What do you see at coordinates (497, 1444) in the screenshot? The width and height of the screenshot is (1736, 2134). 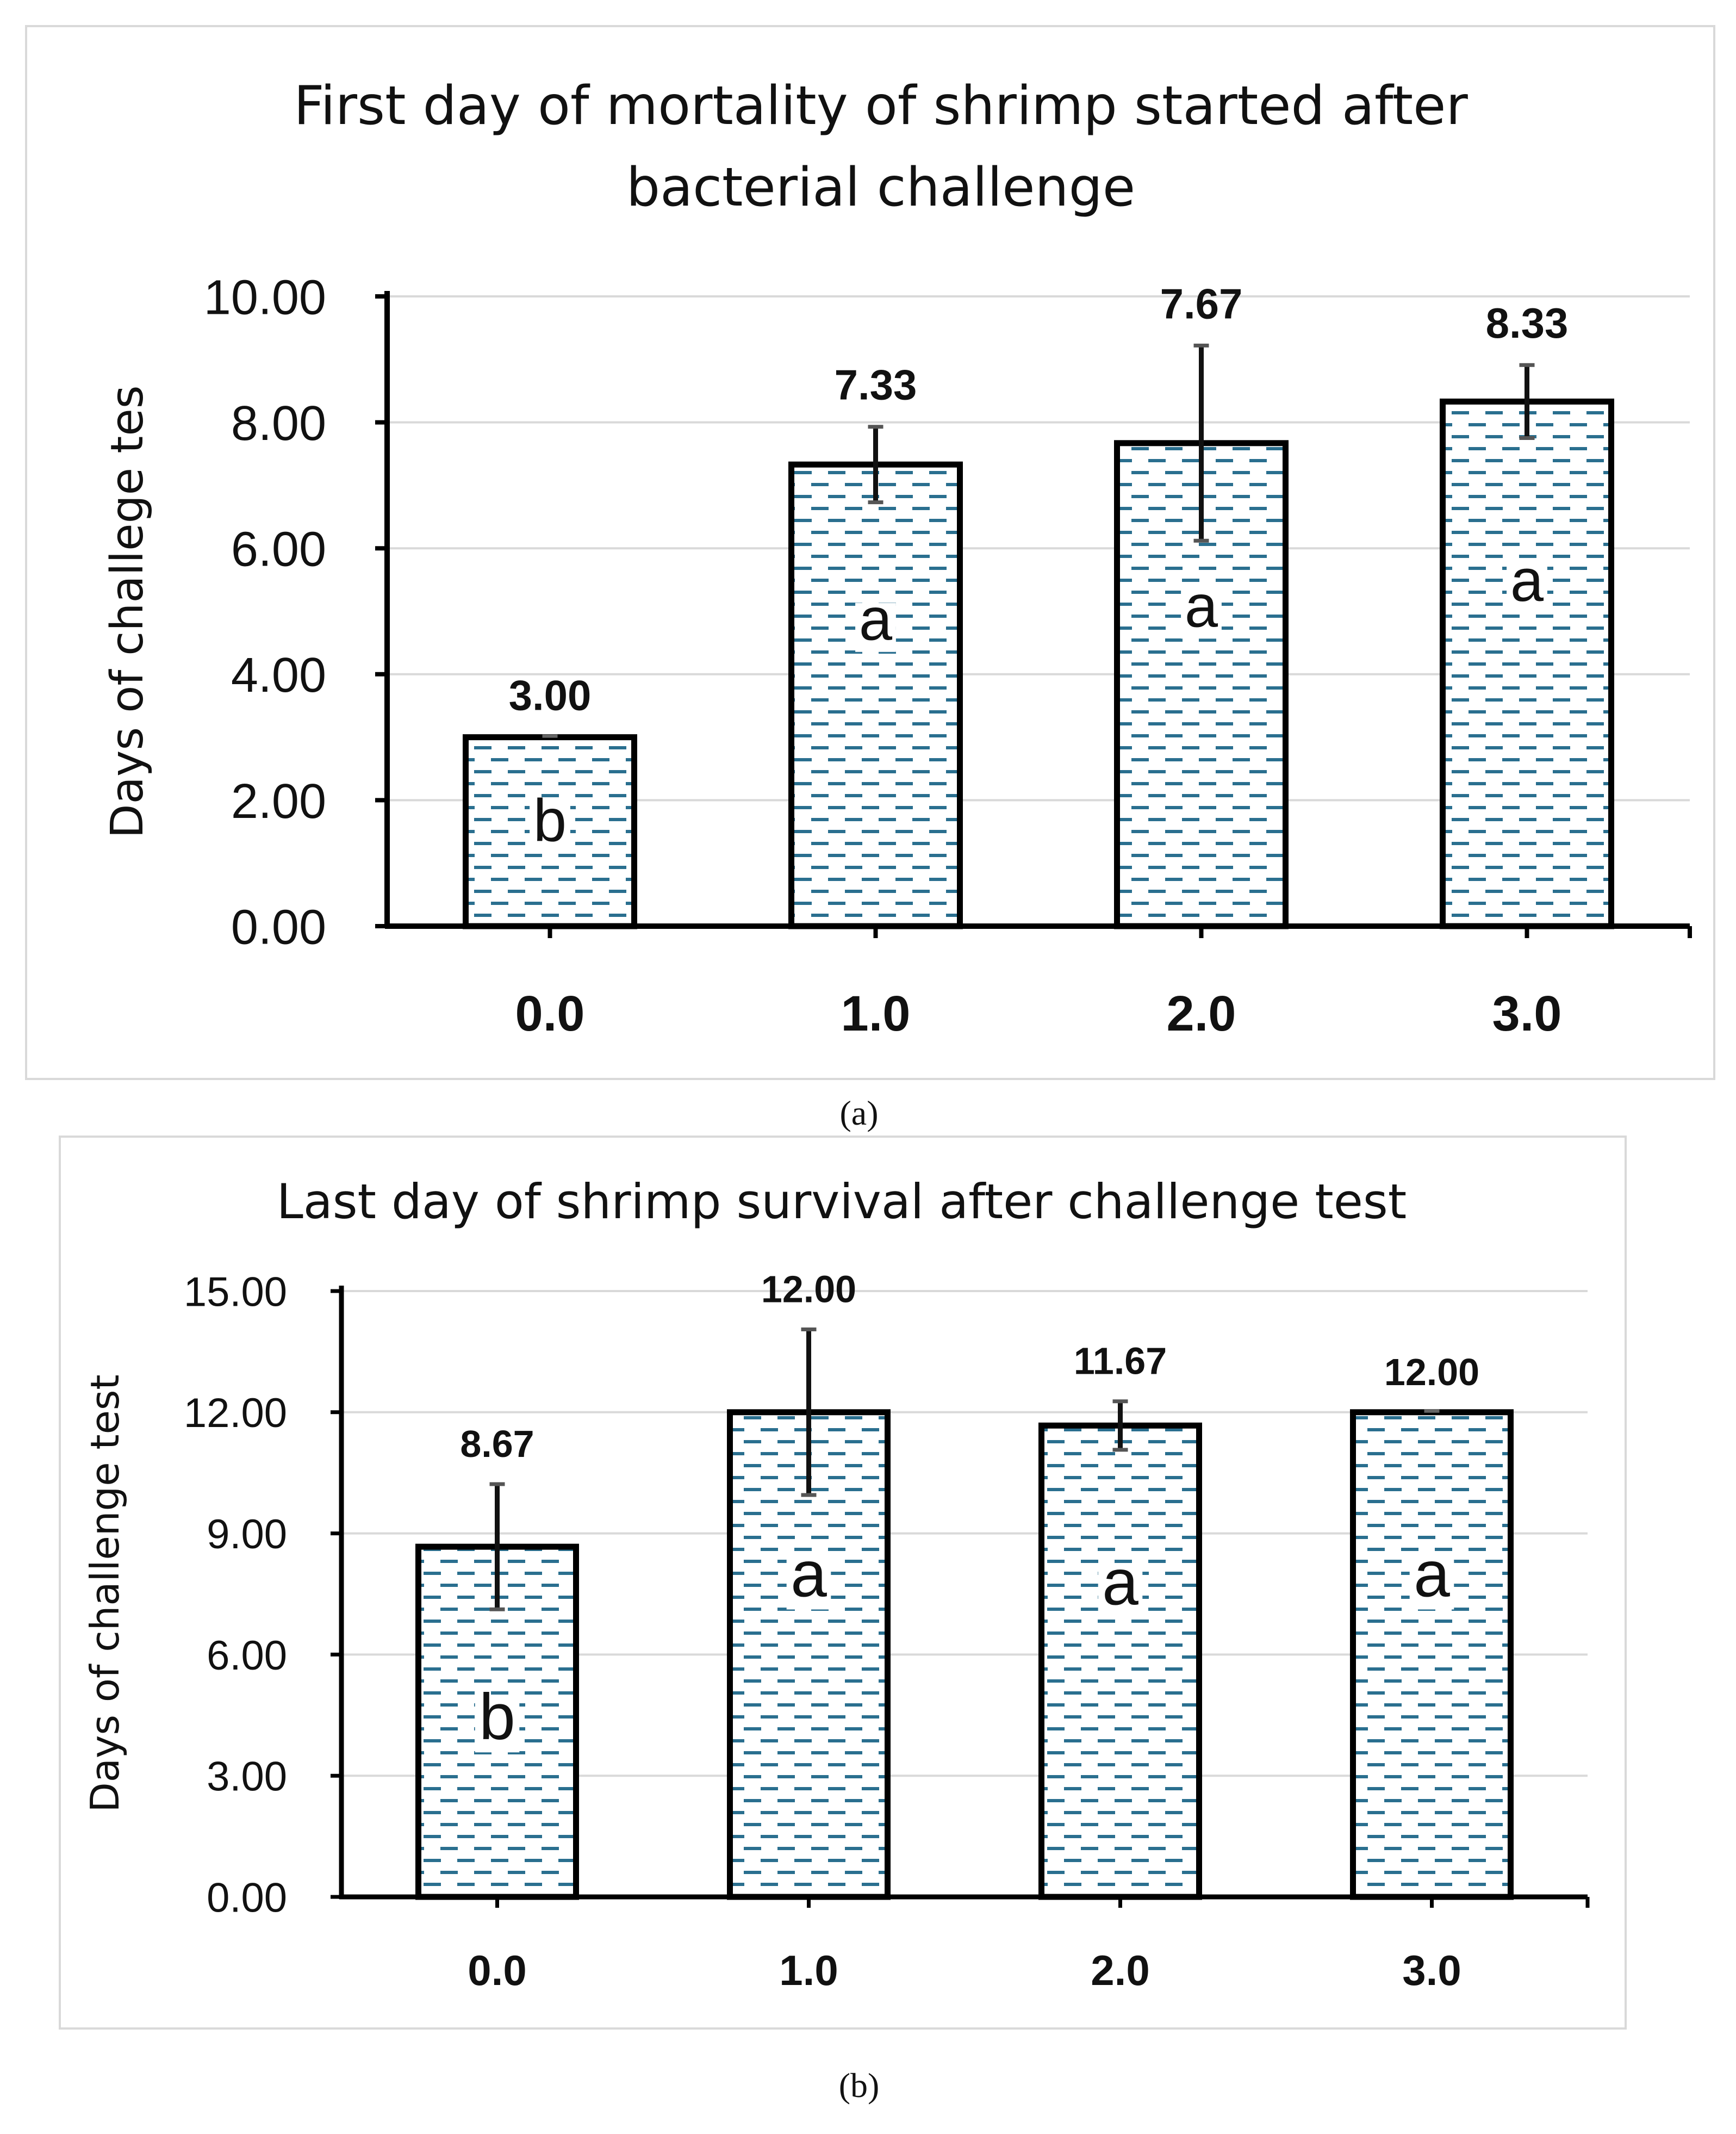 I see `chart-b-data-label: 8.67` at bounding box center [497, 1444].